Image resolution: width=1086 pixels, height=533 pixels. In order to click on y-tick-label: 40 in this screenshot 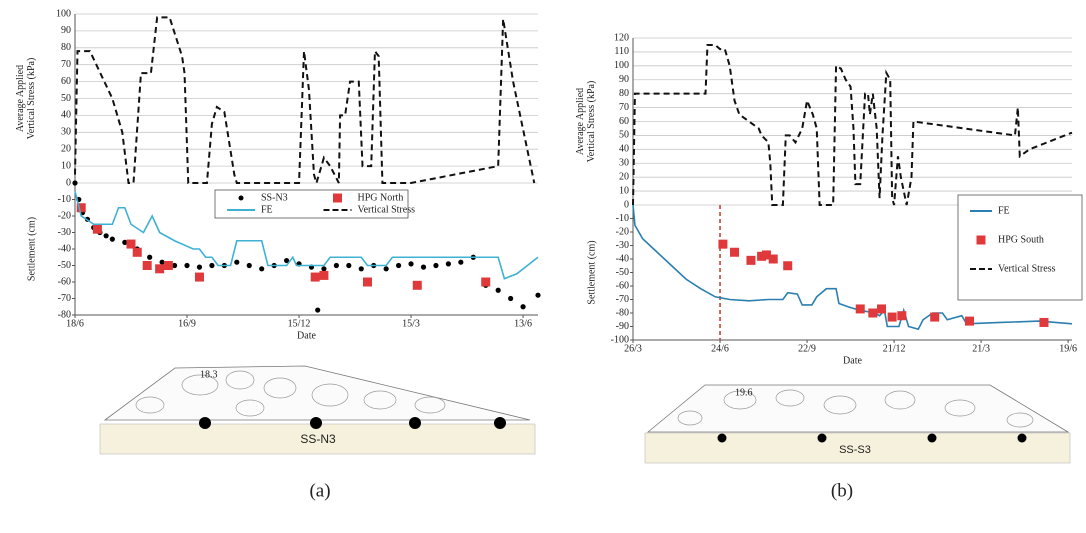, I will do `click(66, 115)`.